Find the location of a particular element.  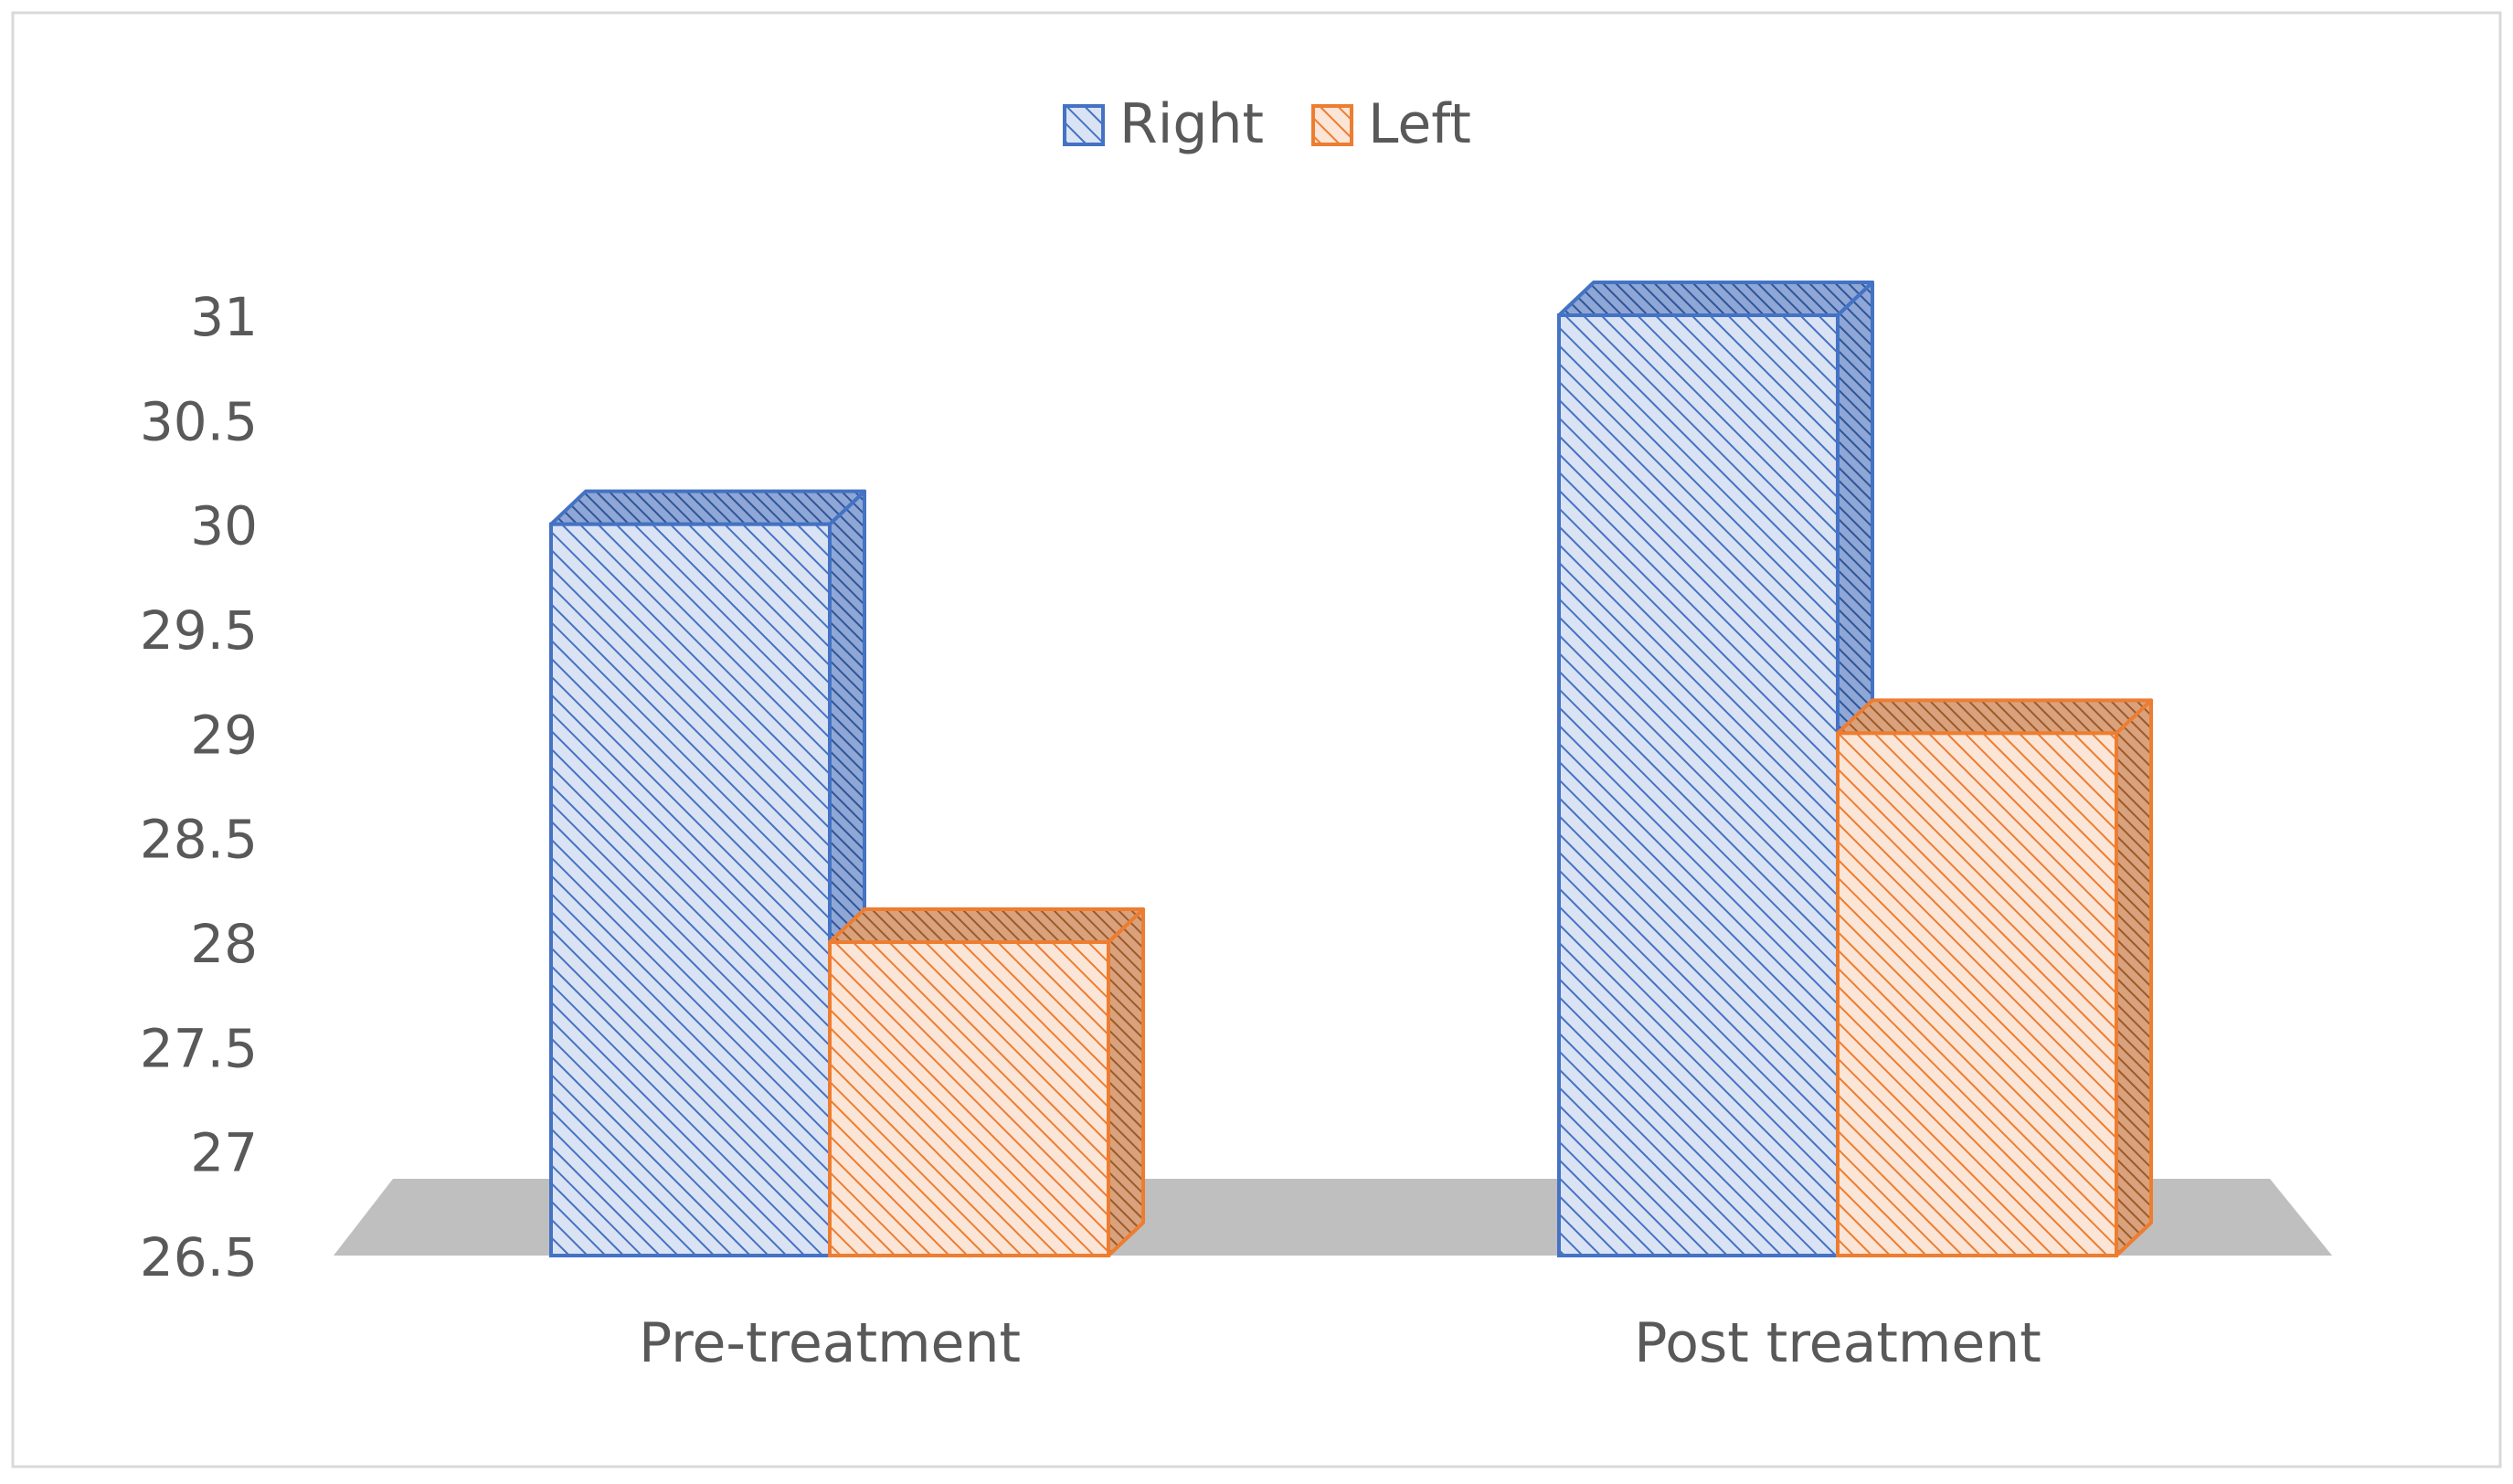

legend-item-left: Left is located at coordinates (1391, 124).